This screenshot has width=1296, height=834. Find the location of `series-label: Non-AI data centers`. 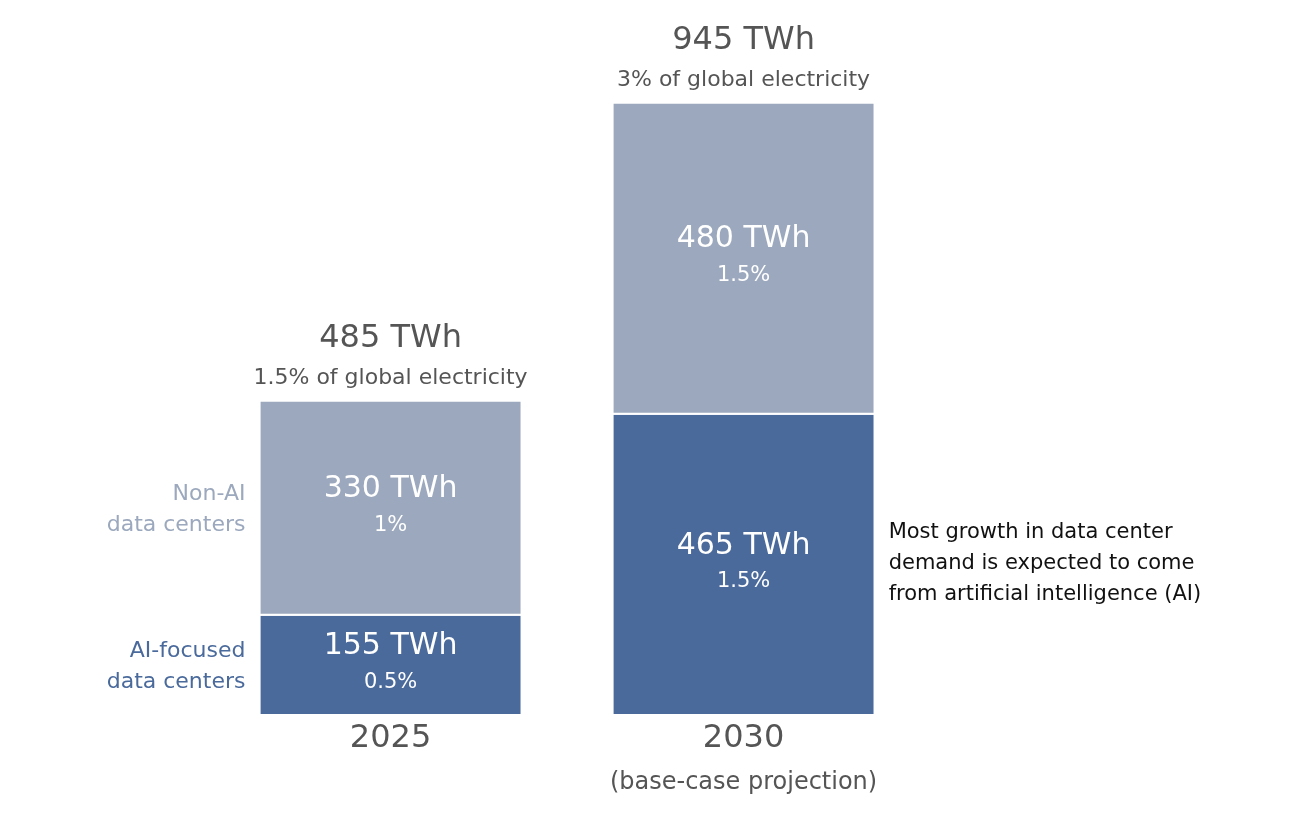

series-label: Non-AI data centers is located at coordinates (176, 507).